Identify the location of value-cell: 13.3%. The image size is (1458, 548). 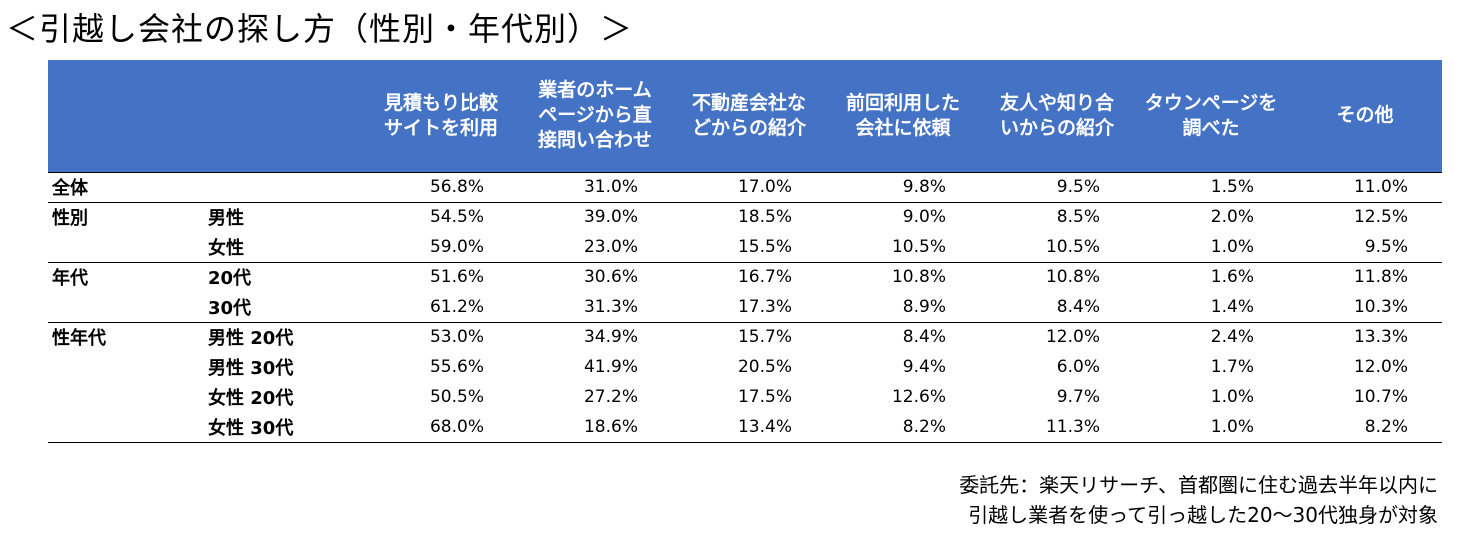
(1365, 336).